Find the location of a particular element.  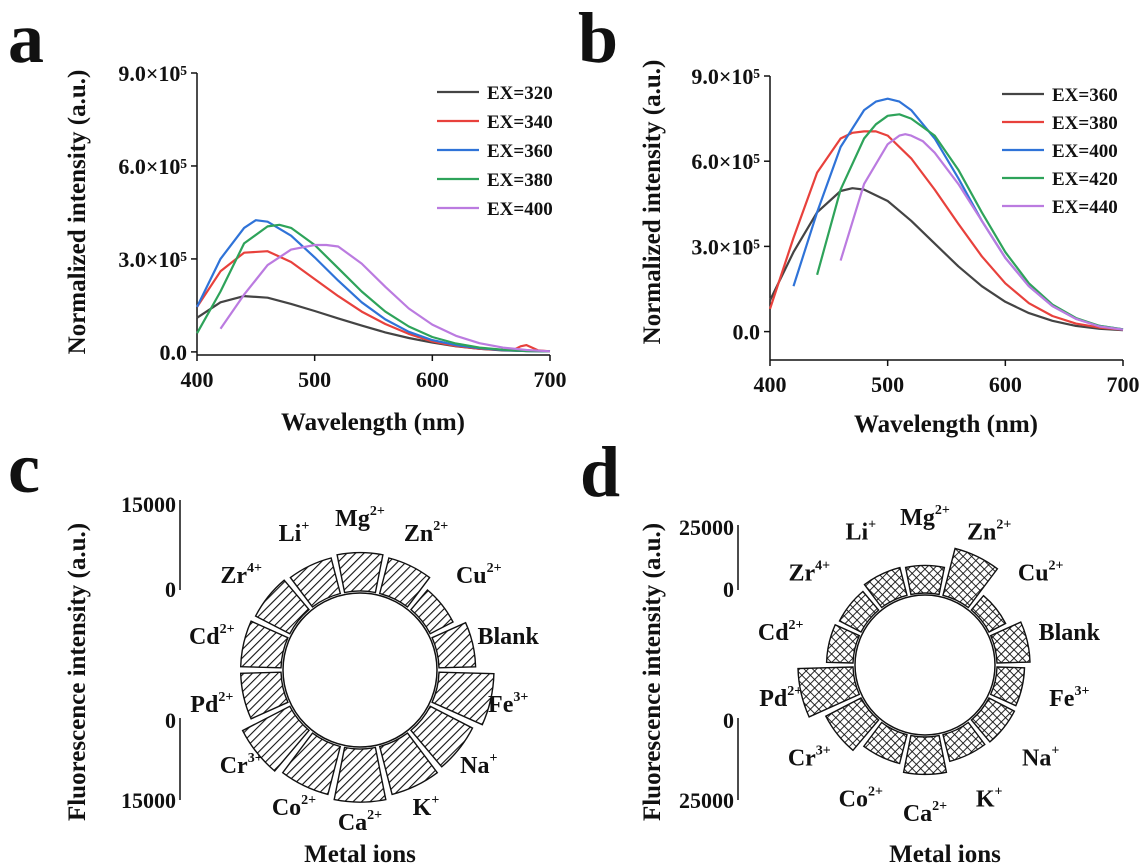

panel-c-category-label: Li+ is located at coordinates (294, 533).